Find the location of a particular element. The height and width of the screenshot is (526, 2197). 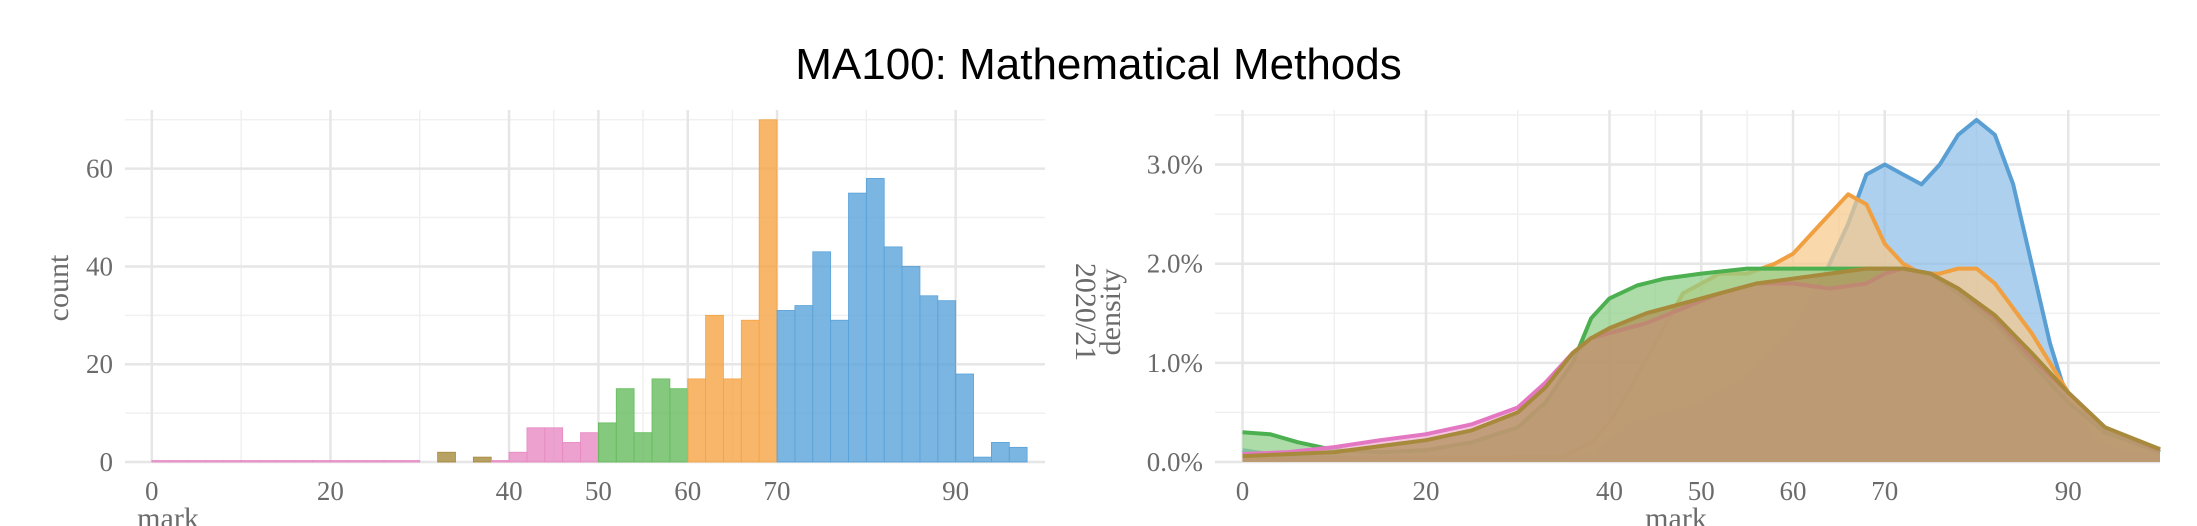

hist-x-tick-label: 40 is located at coordinates (509, 491).